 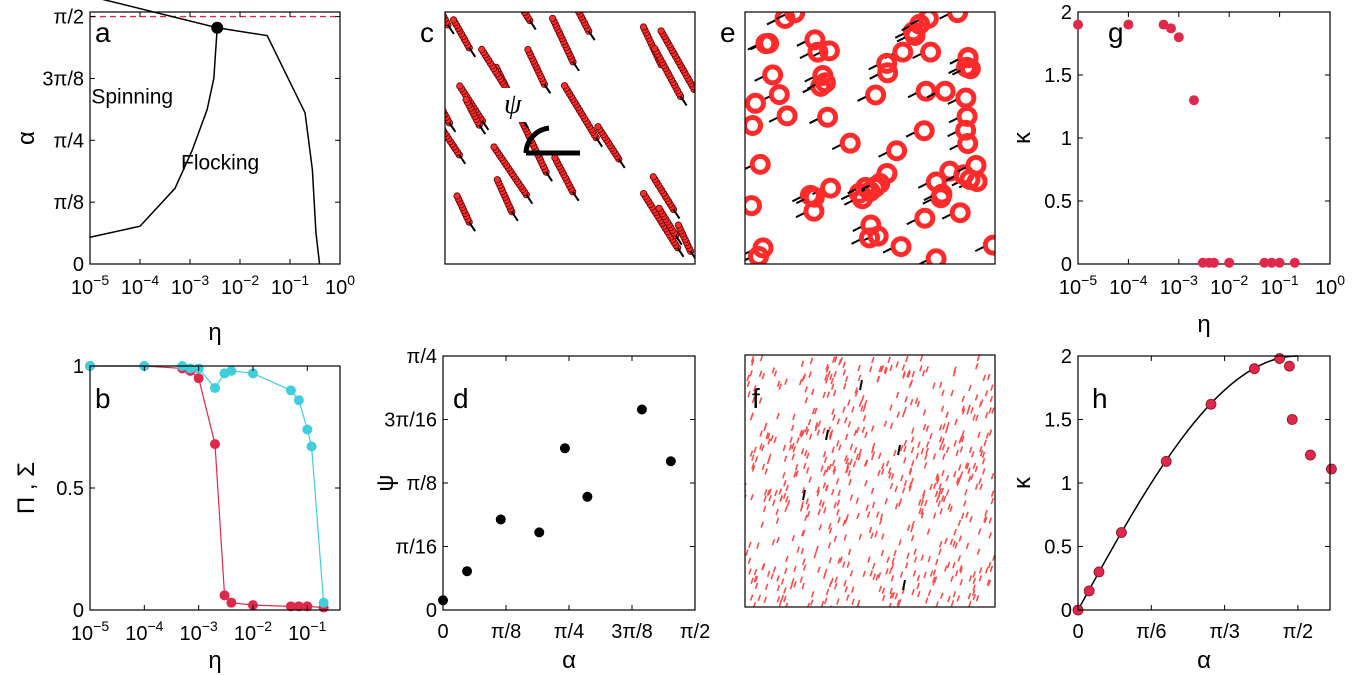 What do you see at coordinates (541, 510) in the screenshot?
I see `plot-d: 0 π/8 π/4 3π/8 π/2 0 π/16 π/8 3π/16 π/4 α ψ` at bounding box center [541, 510].